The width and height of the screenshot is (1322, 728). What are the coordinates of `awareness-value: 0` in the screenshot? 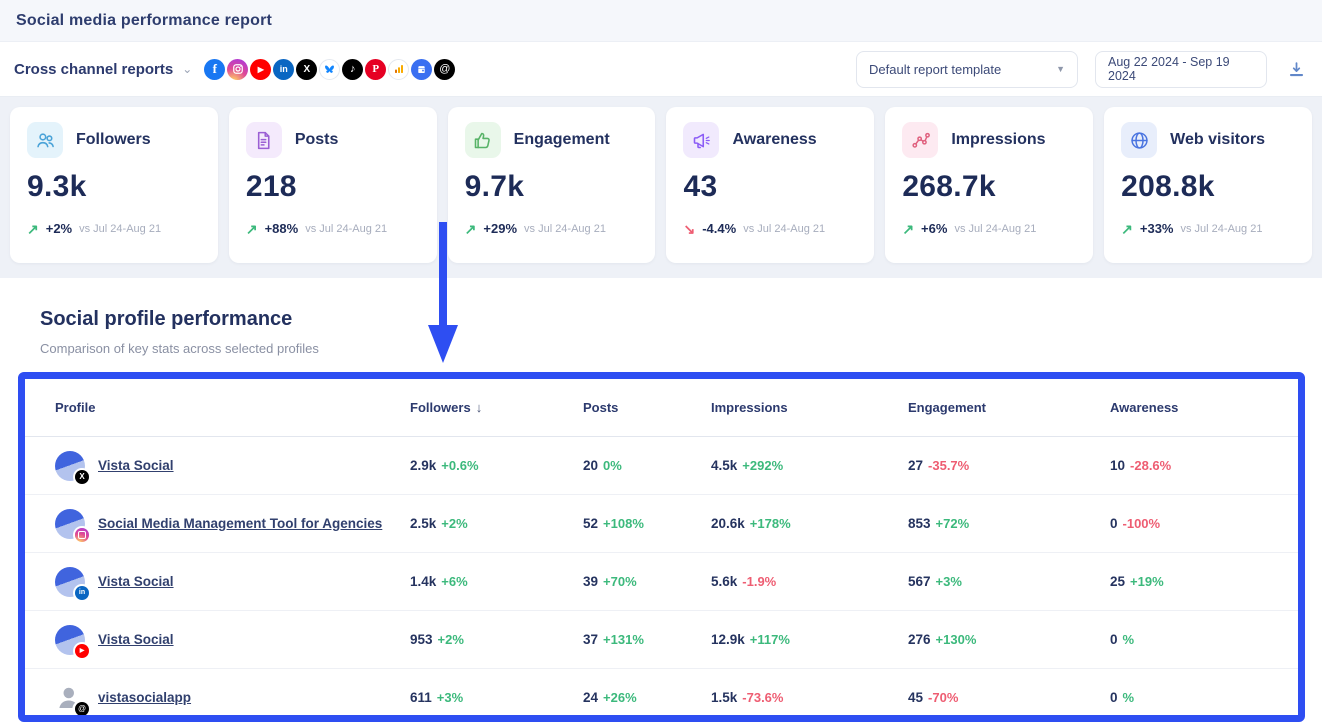 It's located at (1114, 639).